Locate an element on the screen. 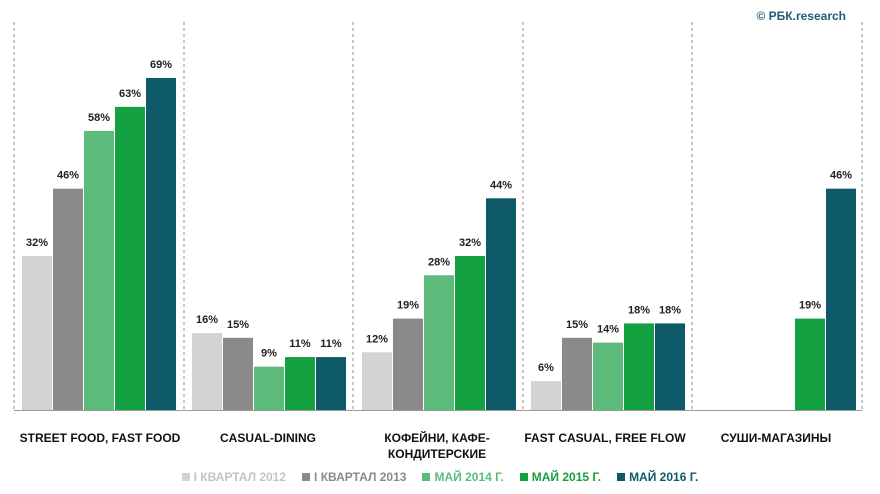  category-label: CASUAL-DINING is located at coordinates (268, 438).